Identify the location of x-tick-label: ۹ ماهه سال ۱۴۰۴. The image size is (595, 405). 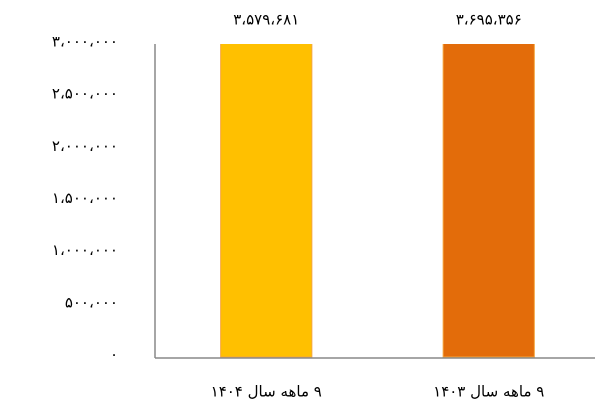
(266, 392).